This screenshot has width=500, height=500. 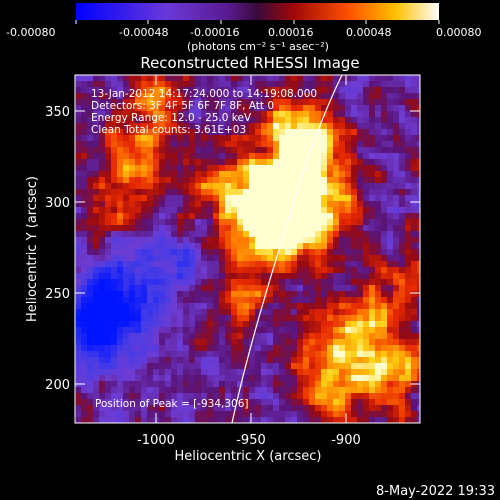 I want to click on x-tick-label: -900, so click(x=346, y=440).